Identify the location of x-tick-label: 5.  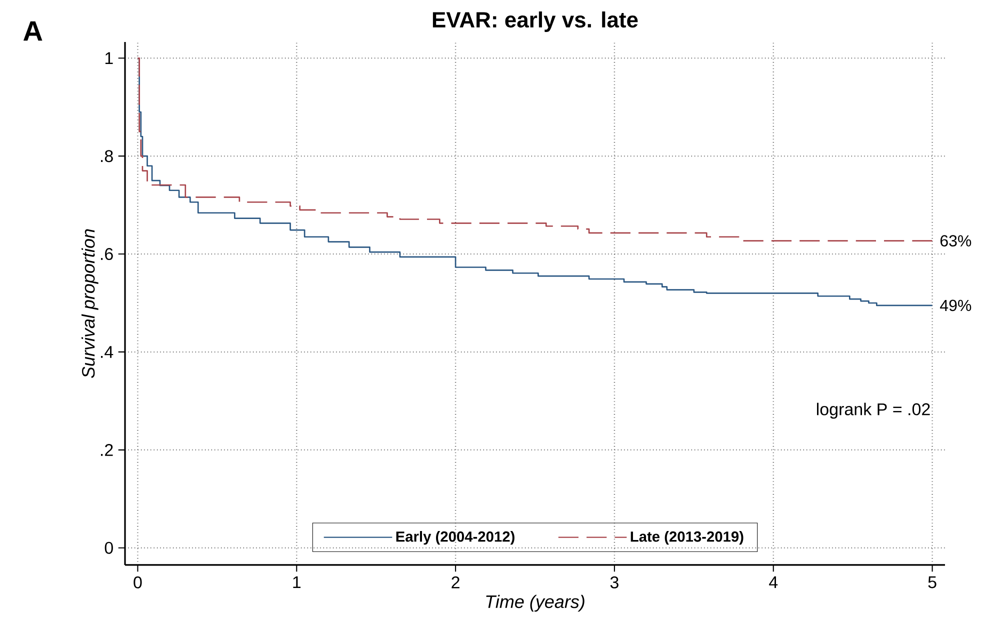
(932, 582).